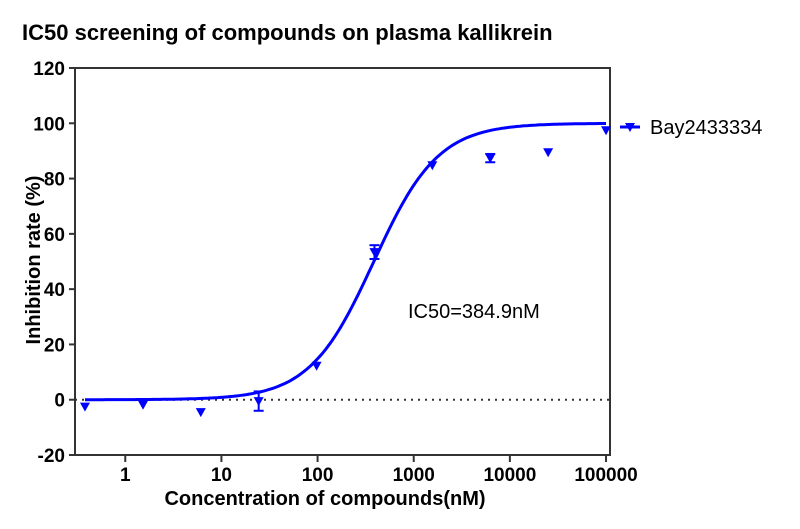 The width and height of the screenshot is (800, 529). Describe the element at coordinates (706, 128) in the screenshot. I see `legend-label: Bay2433334` at that location.